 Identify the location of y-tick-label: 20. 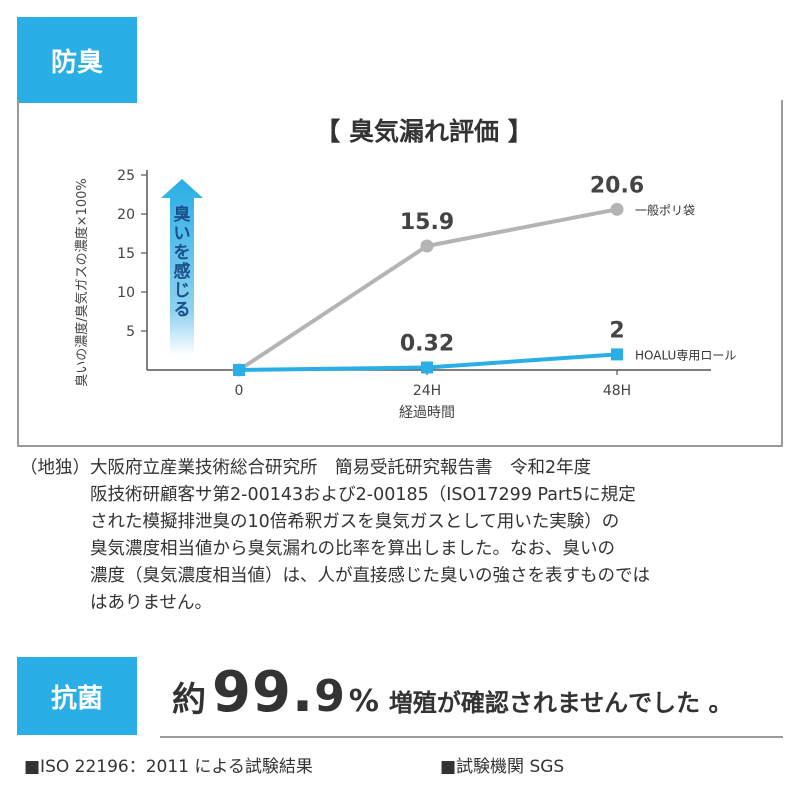
(126, 215).